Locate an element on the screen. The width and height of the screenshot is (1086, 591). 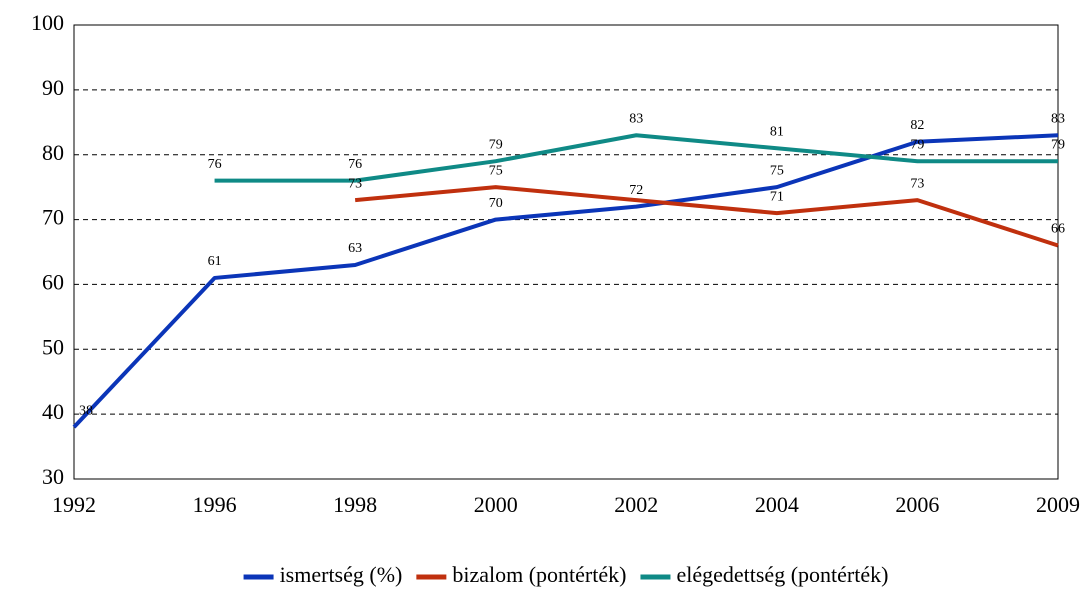
x-tick-label: 2009 is located at coordinates (1058, 504).